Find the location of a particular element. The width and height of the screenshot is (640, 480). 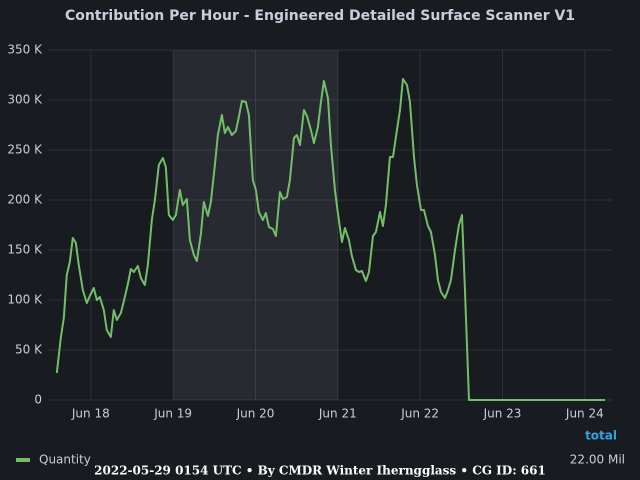

legend-label: Quantity is located at coordinates (65, 460).